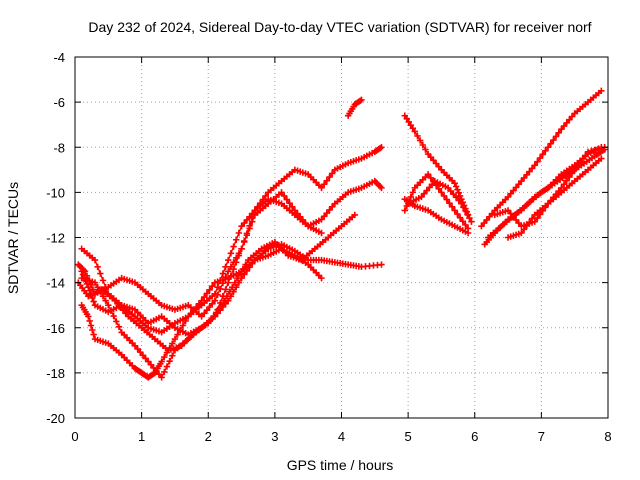 This screenshot has width=640, height=480. I want to click on y-axis-label: SDTVAR / TECUs, so click(13, 238).